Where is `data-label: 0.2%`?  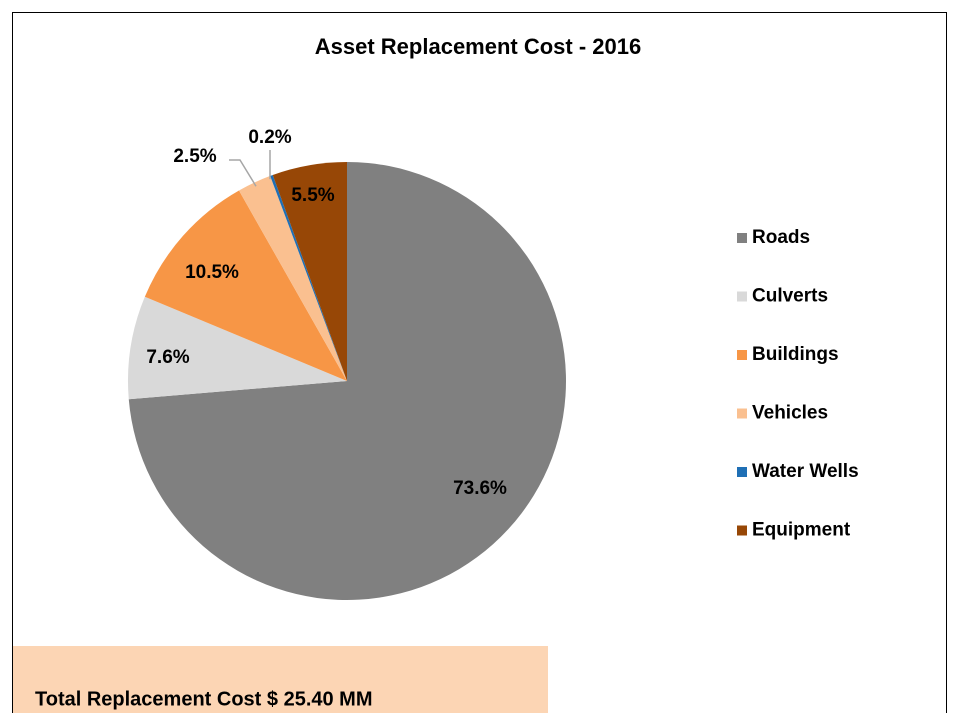 data-label: 0.2% is located at coordinates (269, 137).